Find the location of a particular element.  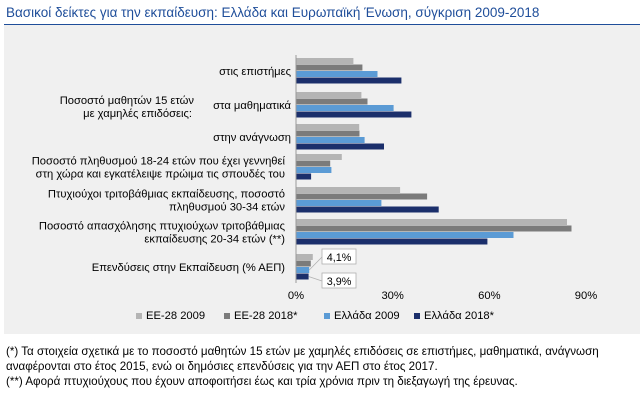

category-label: στην ανάγνωση is located at coordinates (252, 138).